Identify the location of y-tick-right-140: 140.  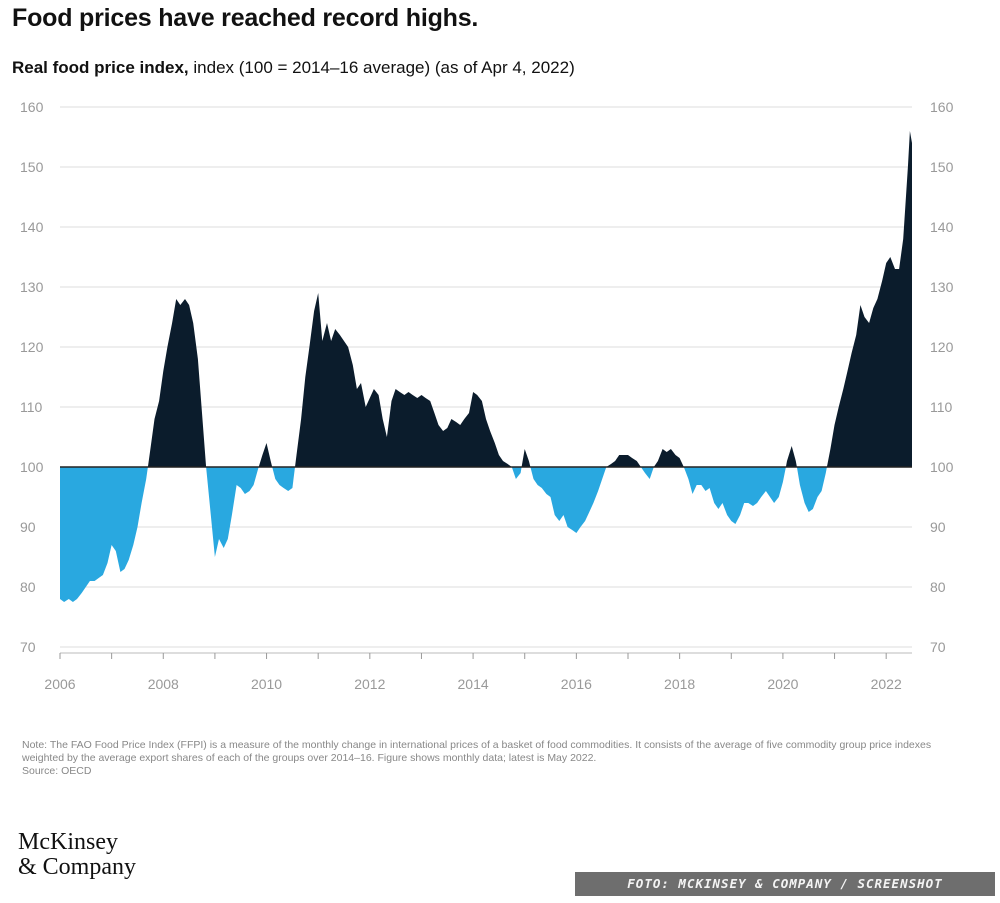
(942, 227).